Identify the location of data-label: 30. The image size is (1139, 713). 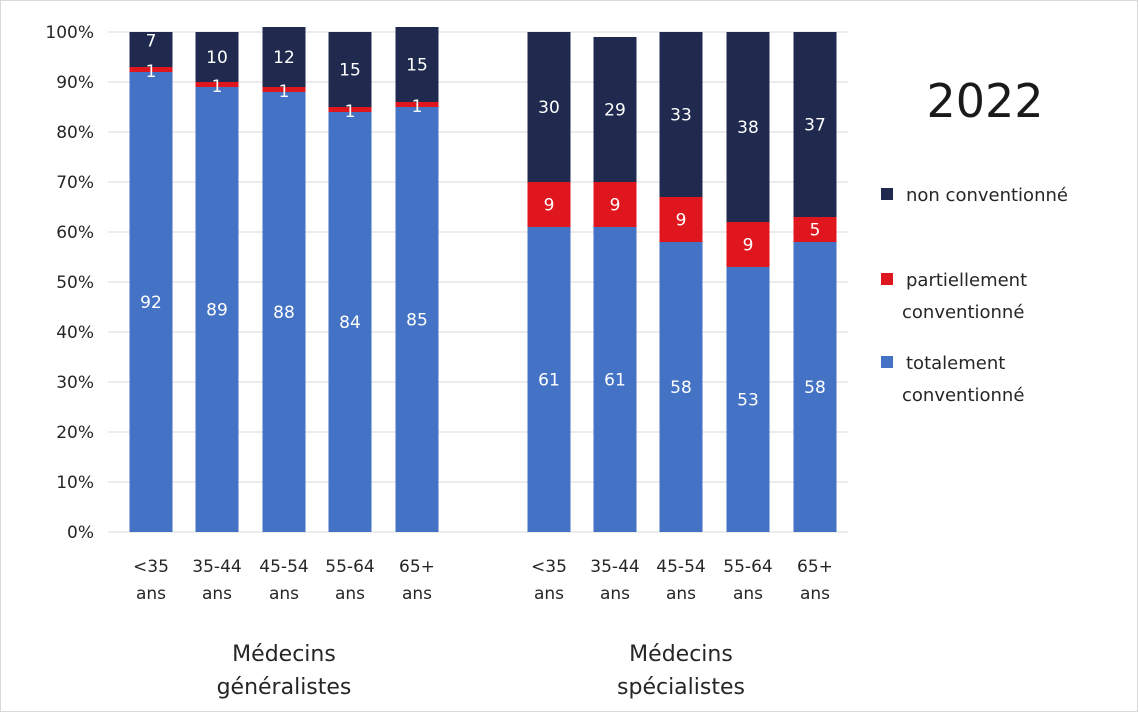
(549, 108).